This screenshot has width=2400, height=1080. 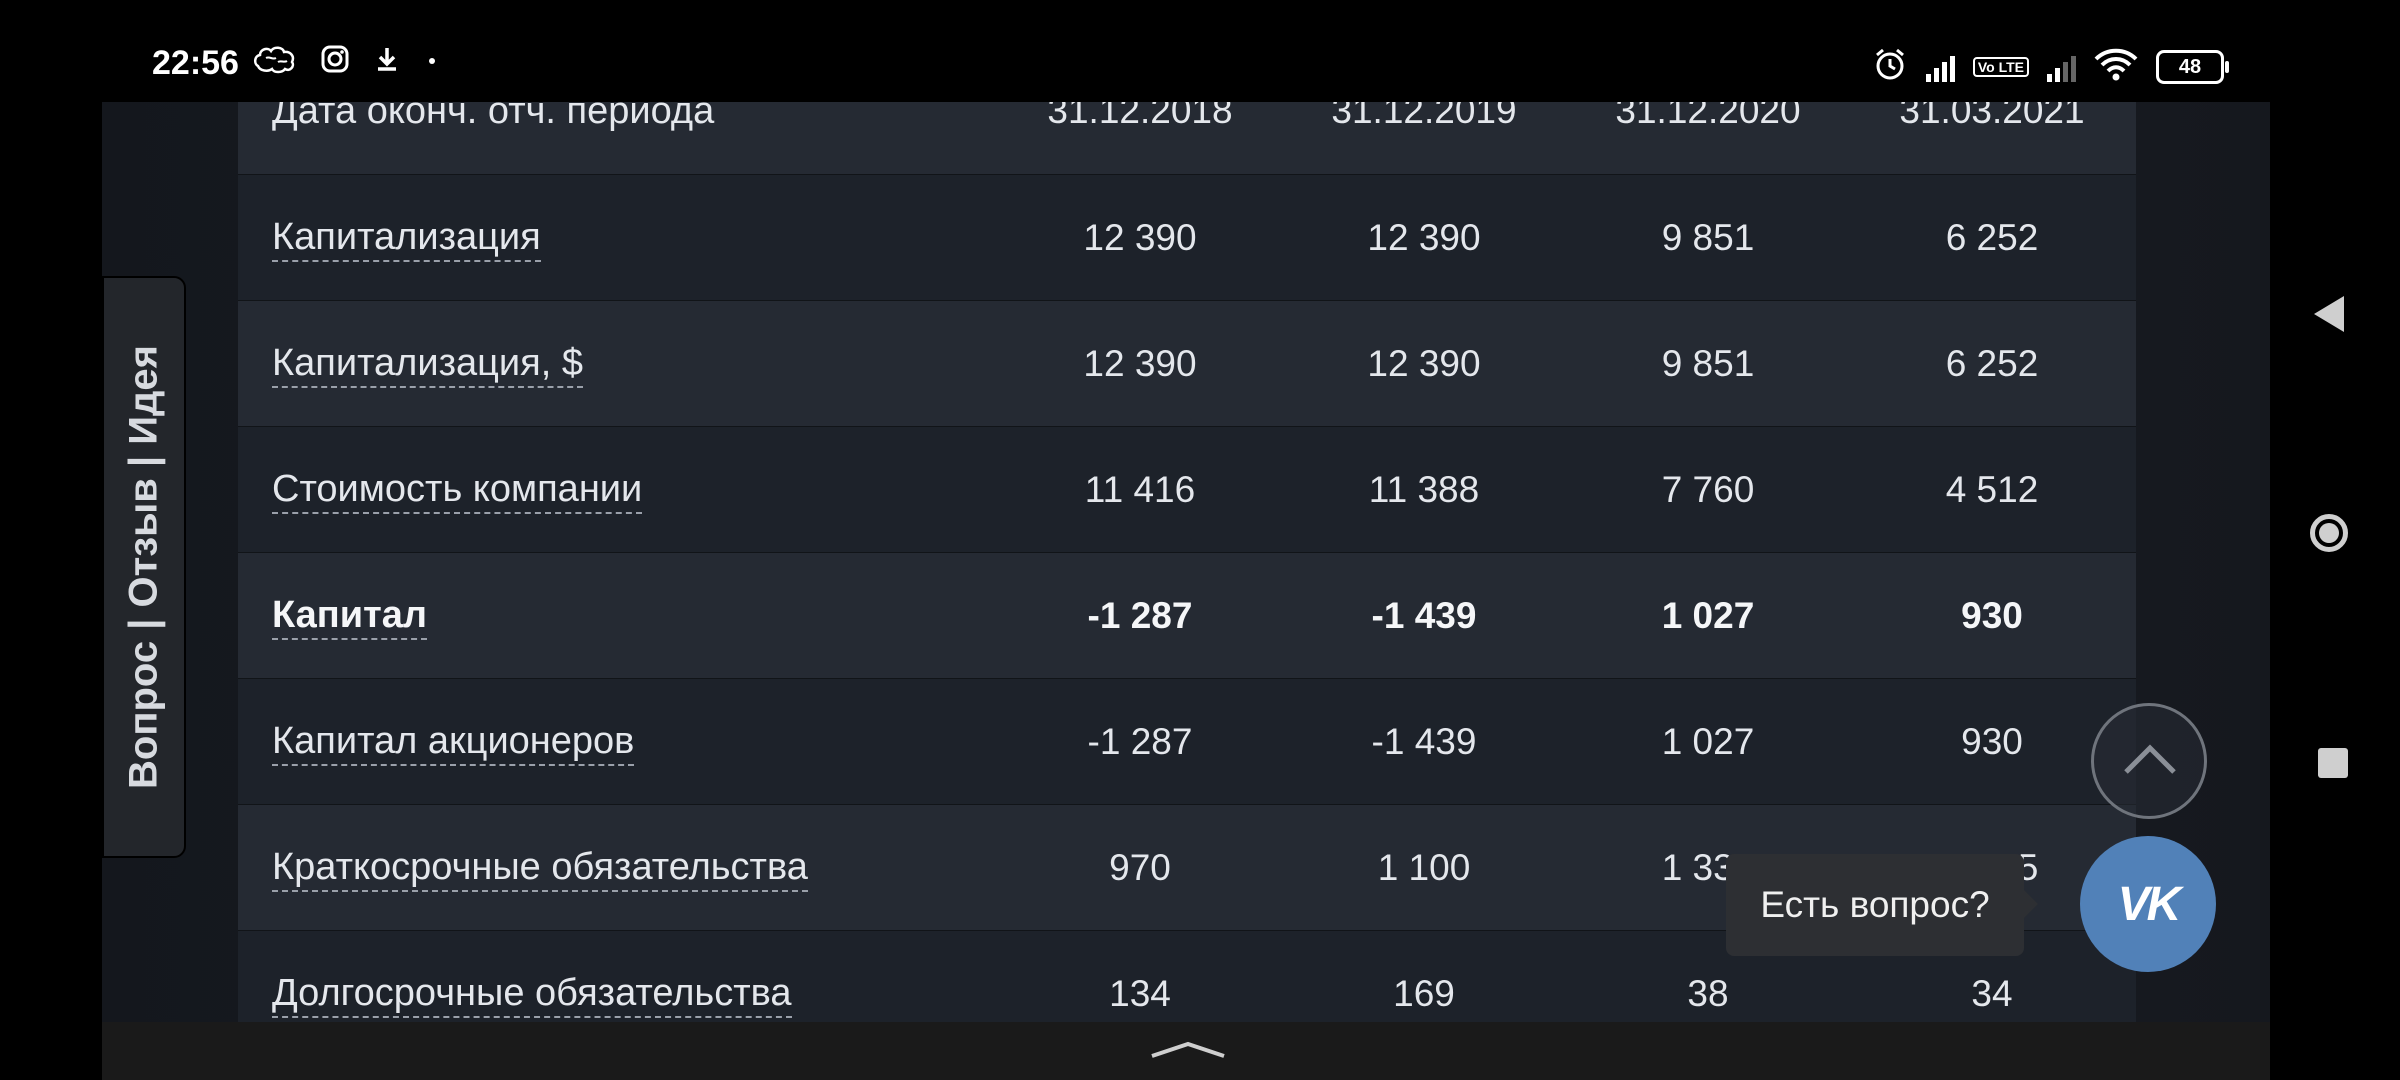 What do you see at coordinates (493, 117) in the screenshot?
I see `header-label: Дата оконч. отч. периода` at bounding box center [493, 117].